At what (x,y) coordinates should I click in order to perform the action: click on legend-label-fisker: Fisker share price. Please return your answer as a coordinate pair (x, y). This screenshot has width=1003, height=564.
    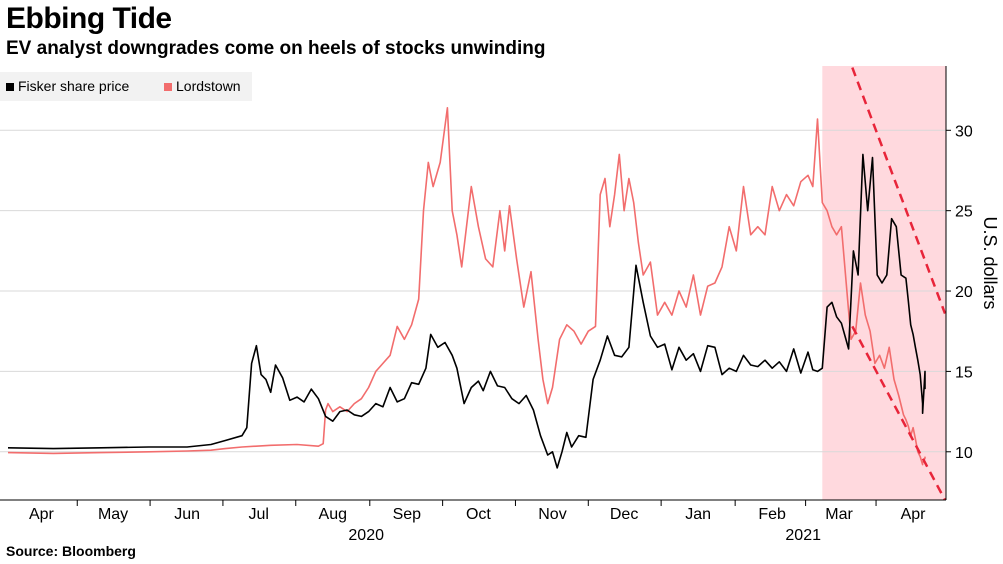
    Looking at the image, I should click on (73, 86).